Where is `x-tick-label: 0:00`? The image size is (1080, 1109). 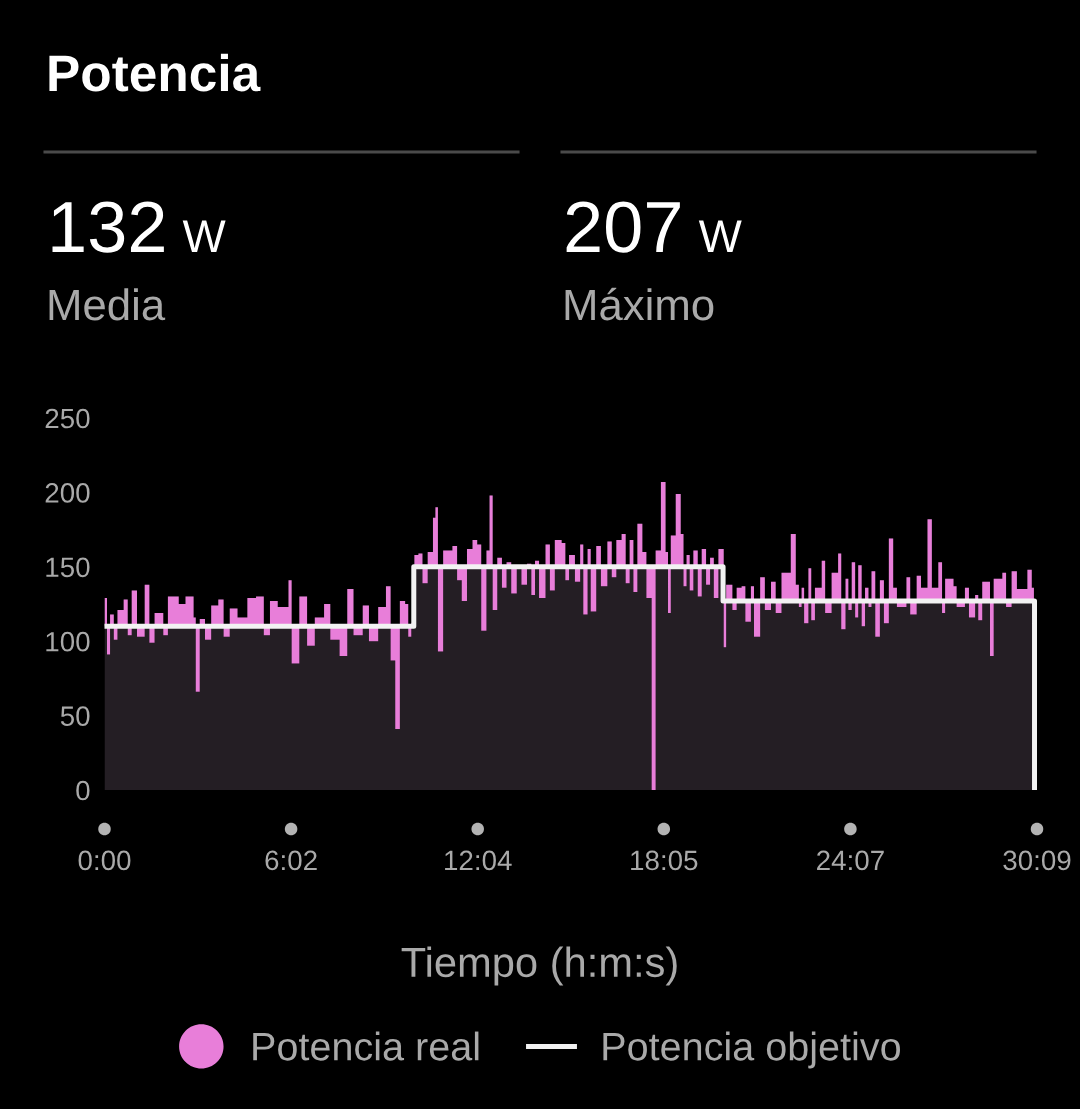
x-tick-label: 0:00 is located at coordinates (104, 860).